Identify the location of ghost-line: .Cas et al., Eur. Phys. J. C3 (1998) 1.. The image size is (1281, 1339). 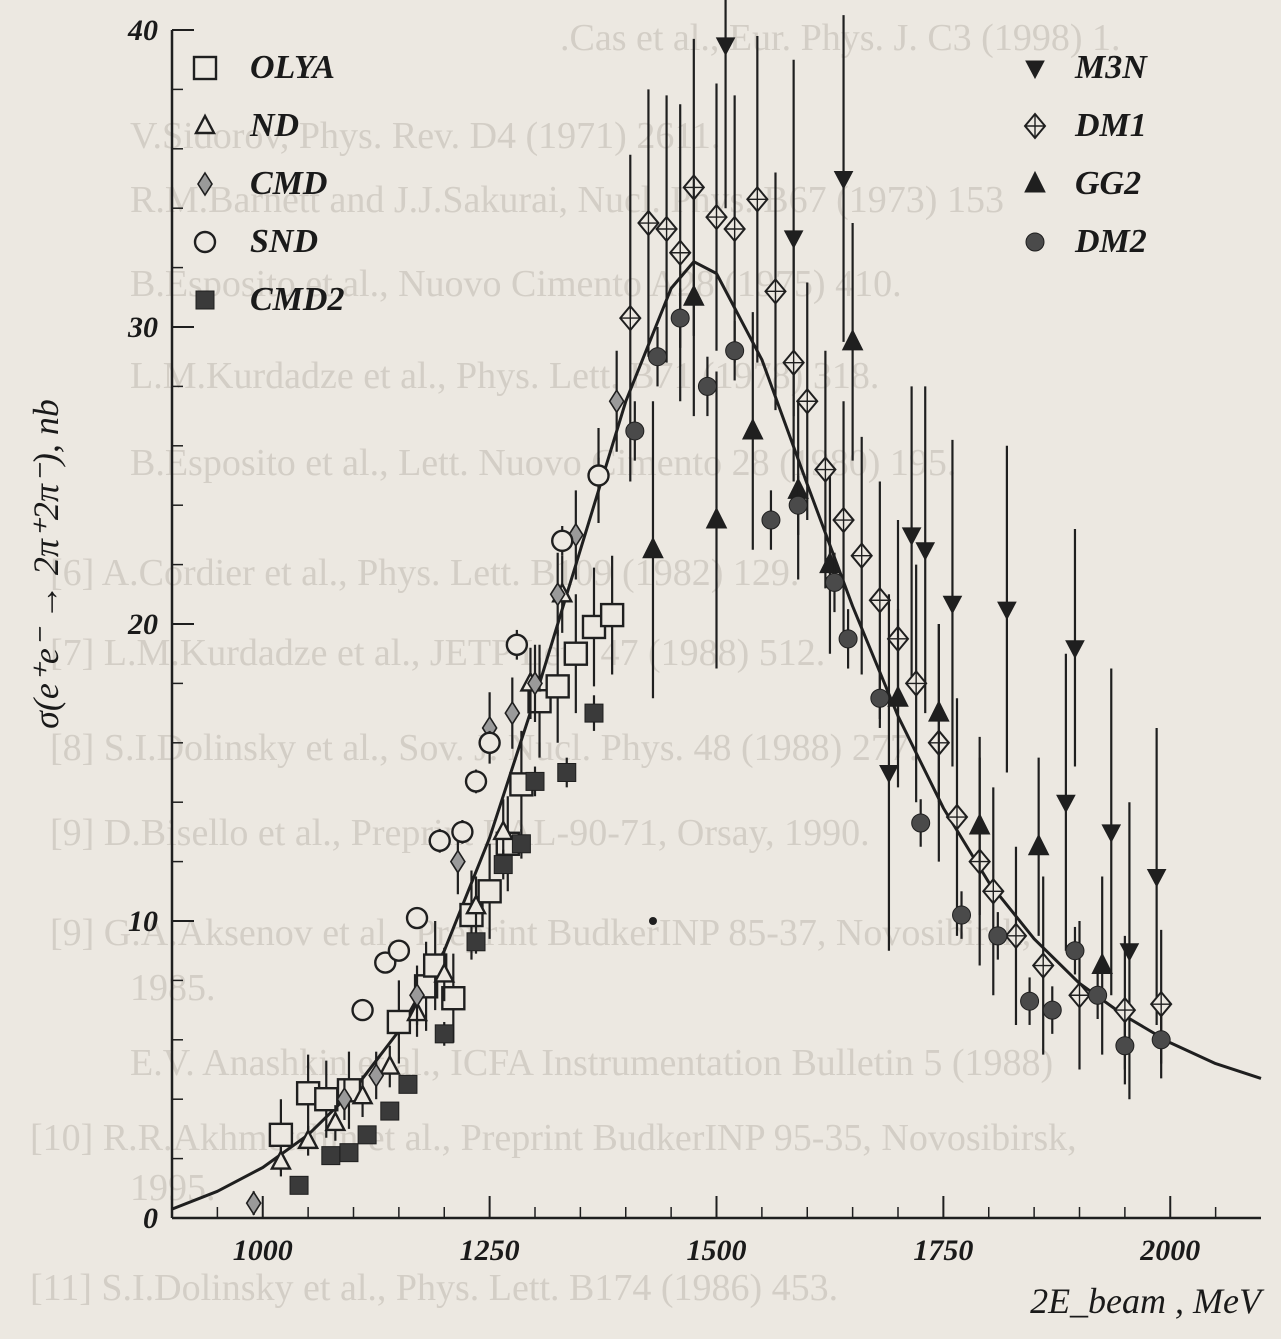
(840, 38).